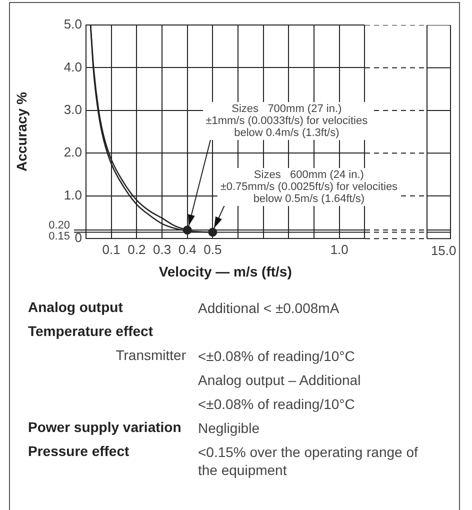 The width and height of the screenshot is (472, 510). I want to click on category-label: Analog output, so click(76, 308).